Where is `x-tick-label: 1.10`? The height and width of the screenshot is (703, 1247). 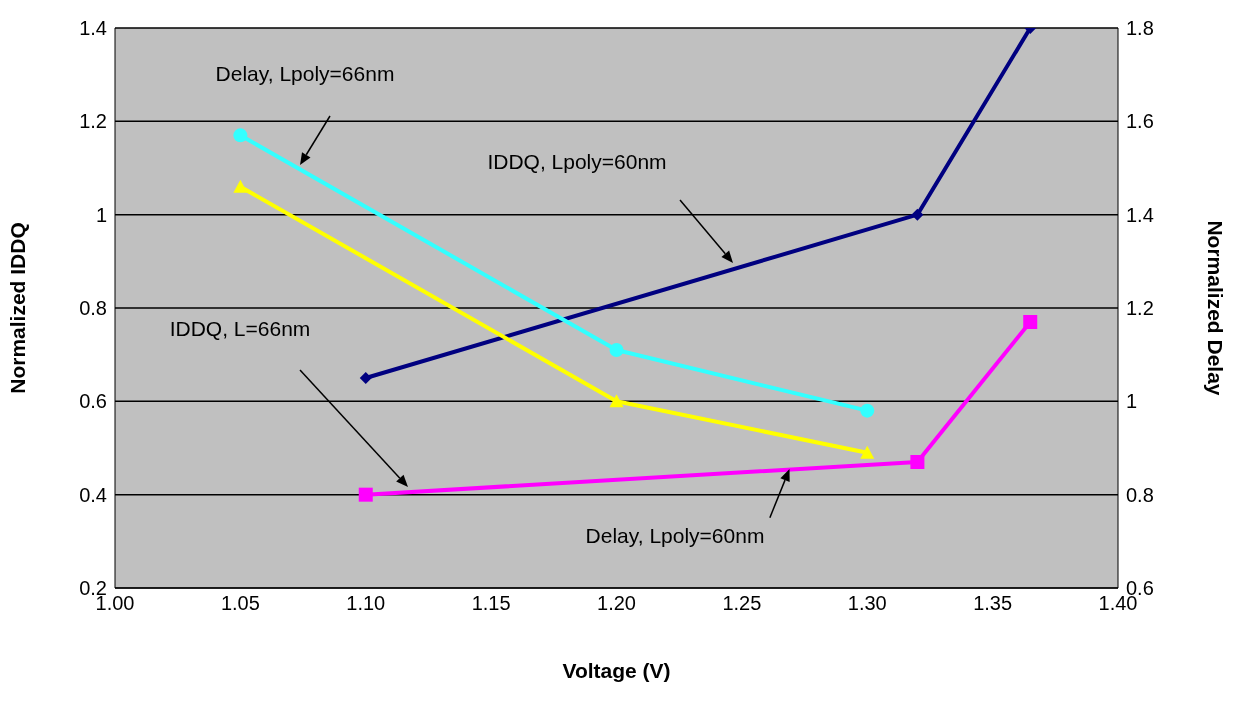 x-tick-label: 1.10 is located at coordinates (366, 603).